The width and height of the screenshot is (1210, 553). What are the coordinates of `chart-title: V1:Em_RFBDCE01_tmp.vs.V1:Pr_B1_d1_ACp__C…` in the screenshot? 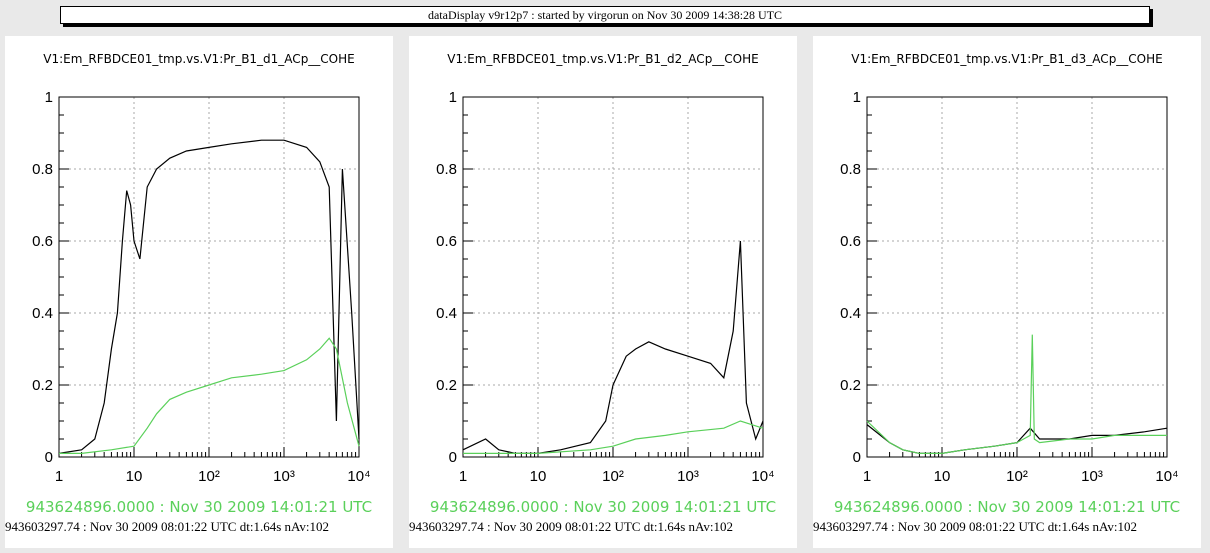 It's located at (199, 59).